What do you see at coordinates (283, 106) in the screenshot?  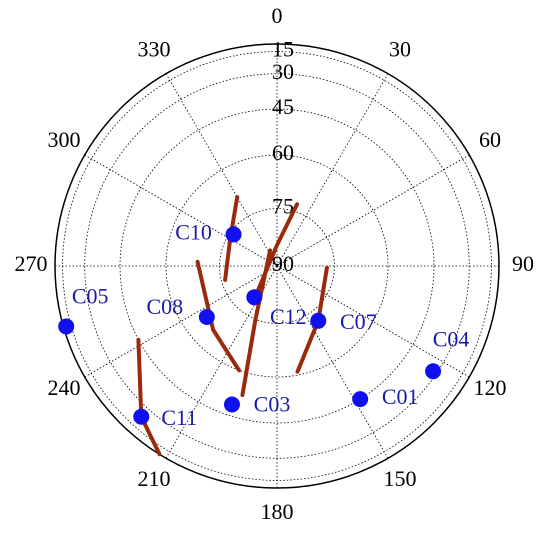 I see `elevation-label: 45` at bounding box center [283, 106].